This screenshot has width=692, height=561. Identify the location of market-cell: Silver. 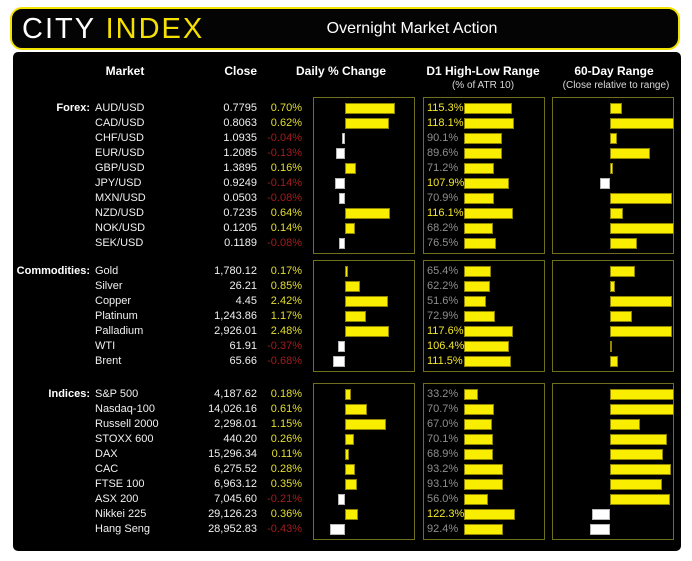
(109, 286).